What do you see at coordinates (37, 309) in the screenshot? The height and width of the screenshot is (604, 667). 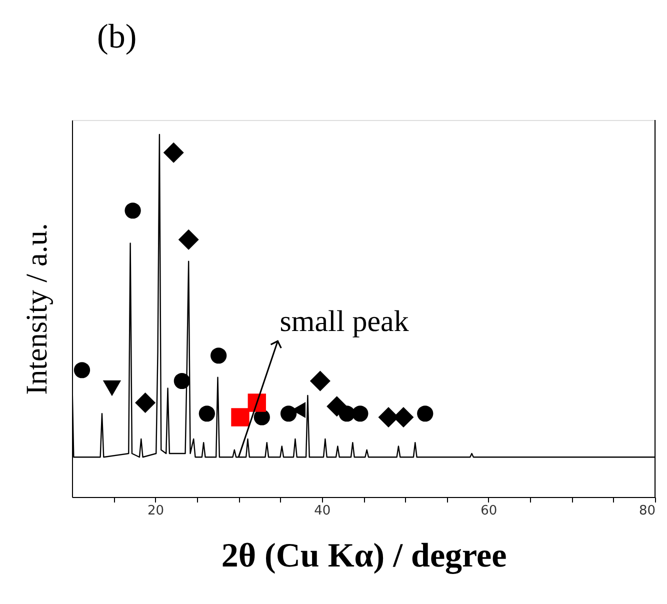 I see `y-axis-title: Intensity / a.u.` at bounding box center [37, 309].